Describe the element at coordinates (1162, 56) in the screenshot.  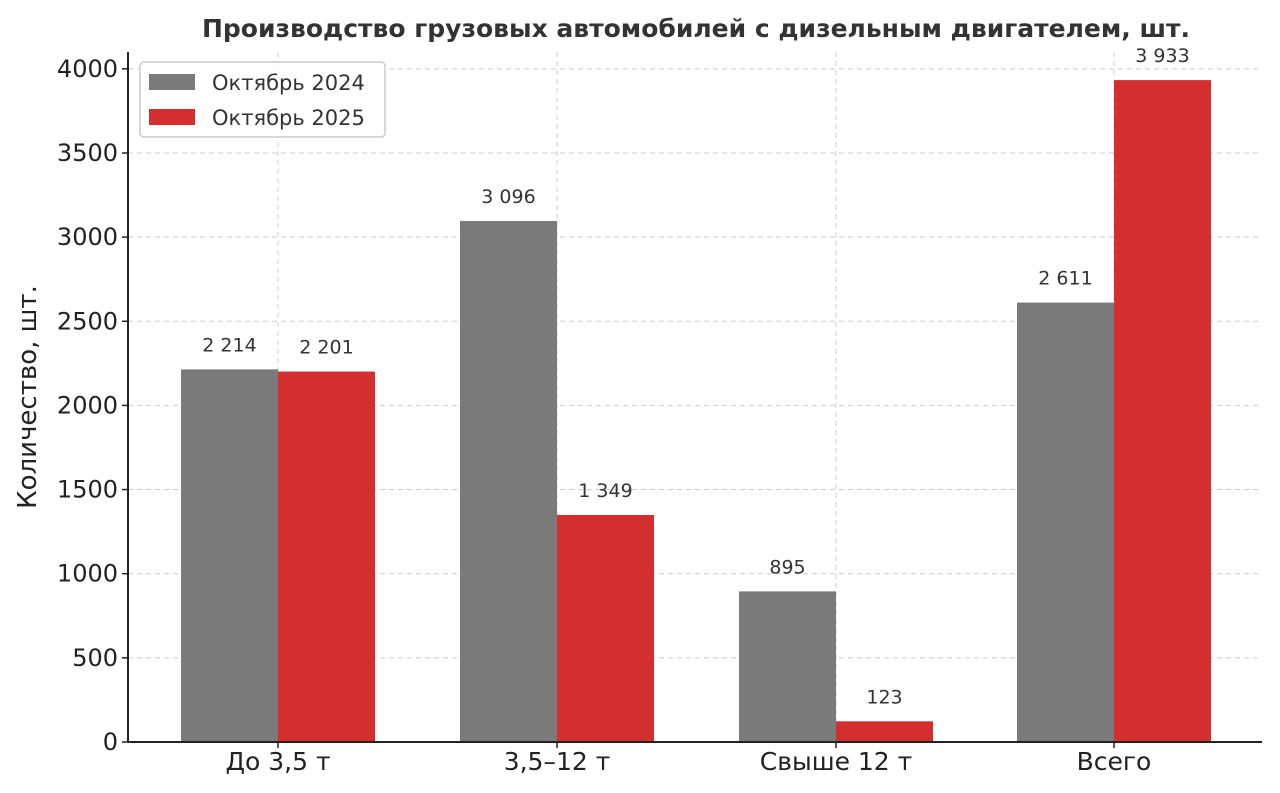
I see `bar-value-label: 3 933` at that location.